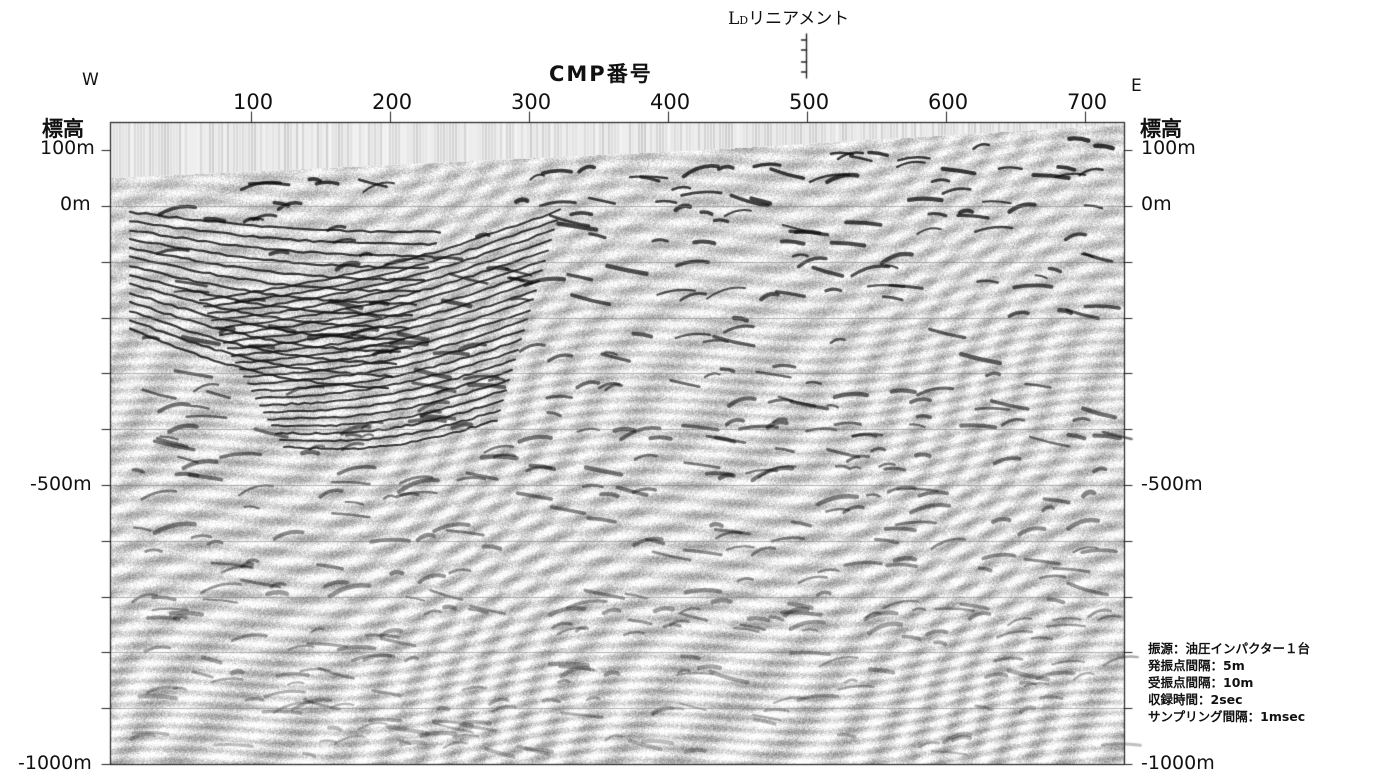 This screenshot has width=1392, height=774. Describe the element at coordinates (531, 102) in the screenshot. I see `cmp-tick: 300` at that location.